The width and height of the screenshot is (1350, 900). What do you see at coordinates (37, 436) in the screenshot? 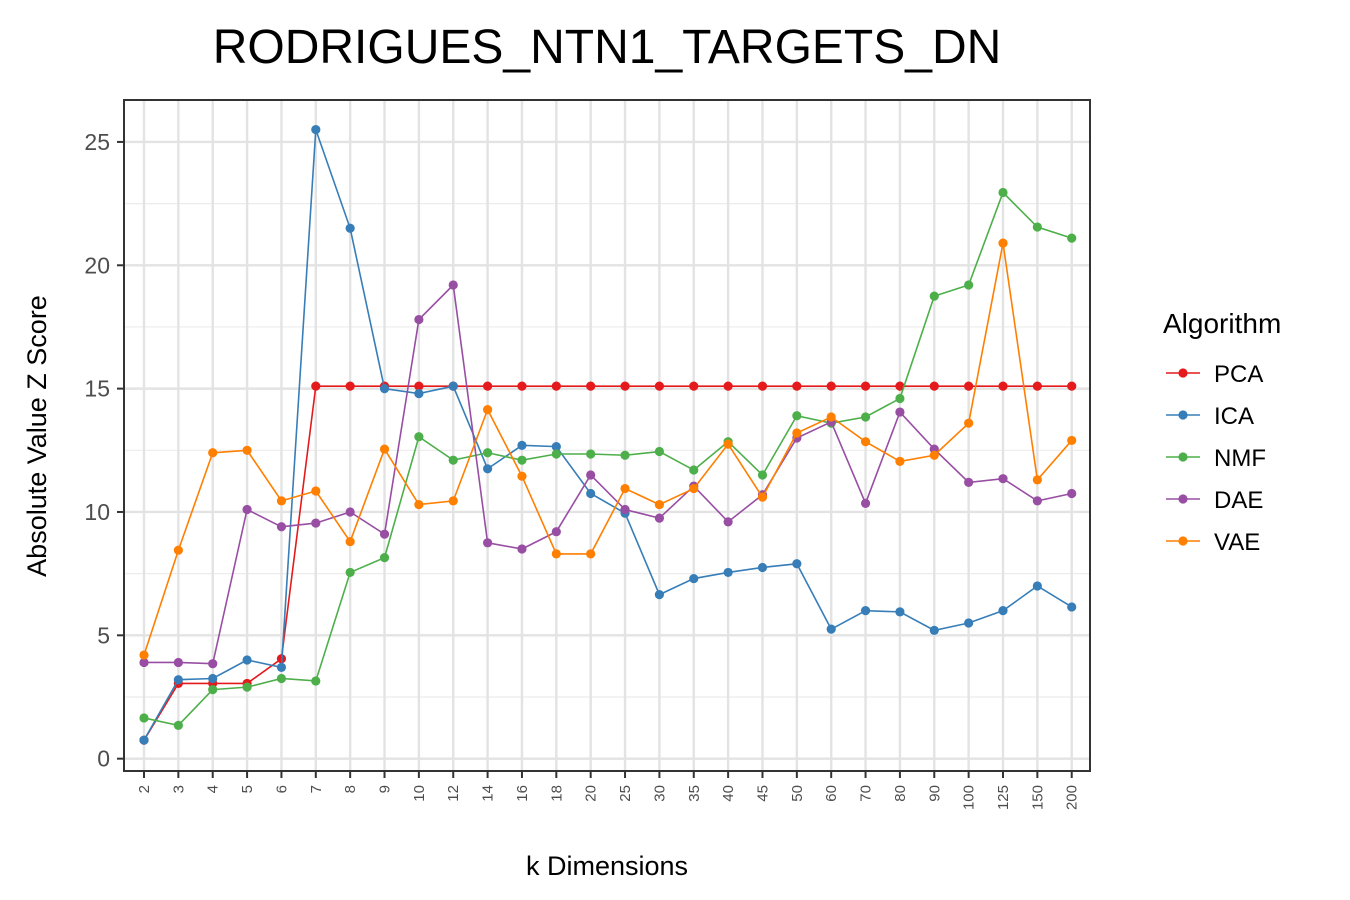
I see `y-axis-title: Absolute Value Z Score` at bounding box center [37, 436].